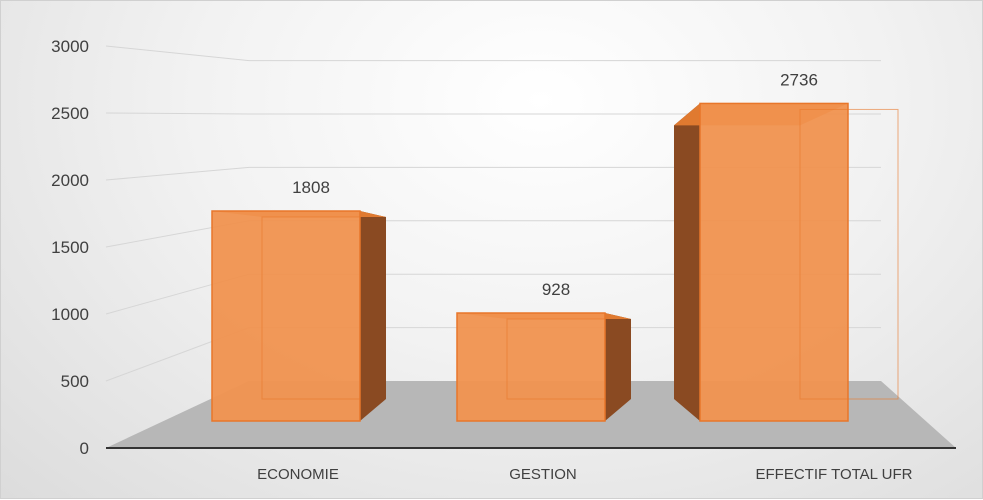 The width and height of the screenshot is (983, 500). Describe the element at coordinates (70, 113) in the screenshot. I see `y-tick-label: 2500` at that location.